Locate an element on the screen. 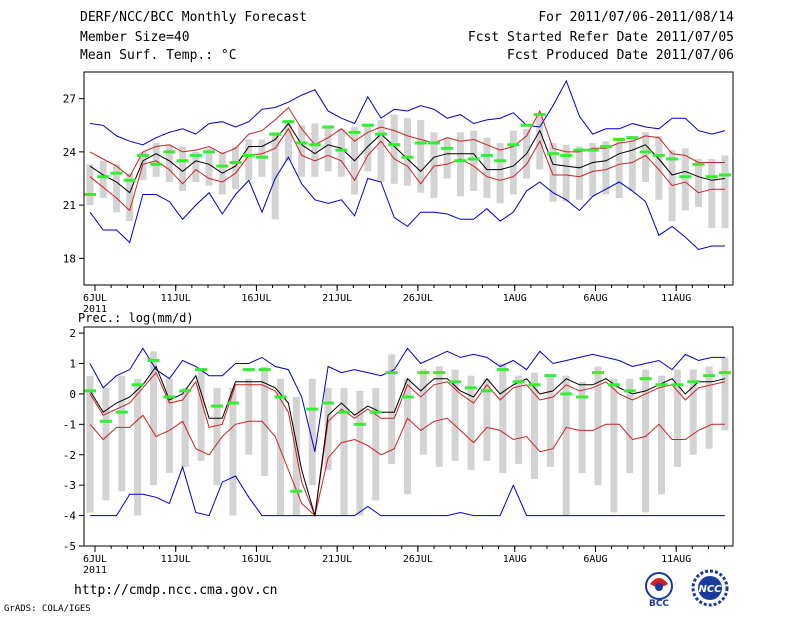 This screenshot has width=800, height=618. series-line-min is located at coordinates (407, 203).